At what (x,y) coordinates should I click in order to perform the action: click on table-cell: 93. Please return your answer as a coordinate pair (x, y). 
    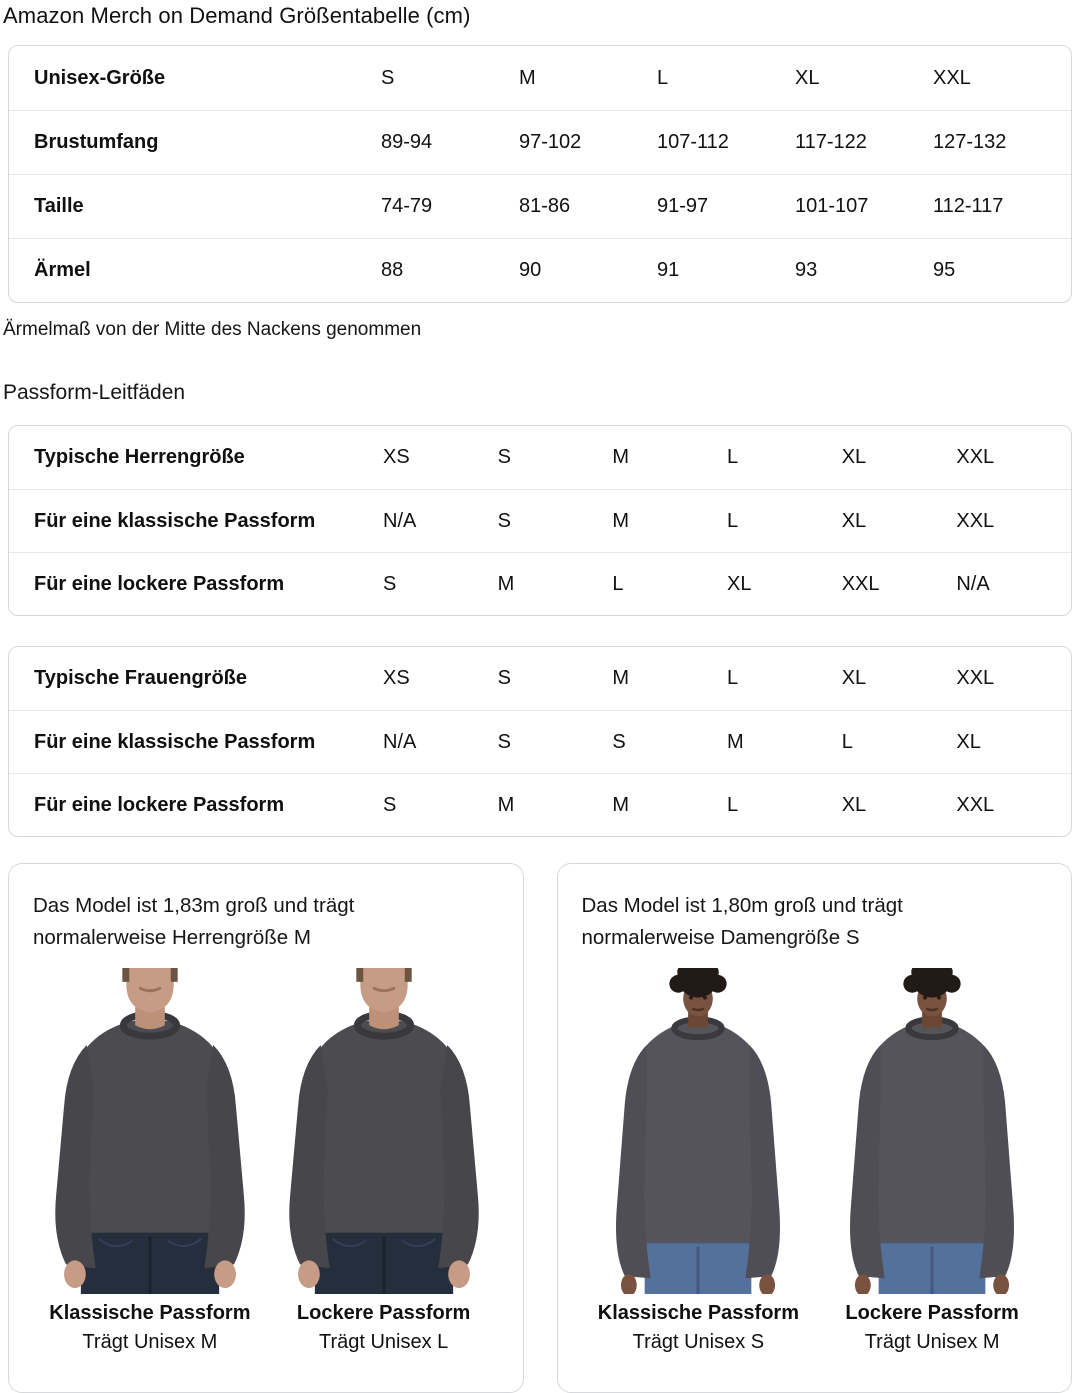
    Looking at the image, I should click on (806, 270).